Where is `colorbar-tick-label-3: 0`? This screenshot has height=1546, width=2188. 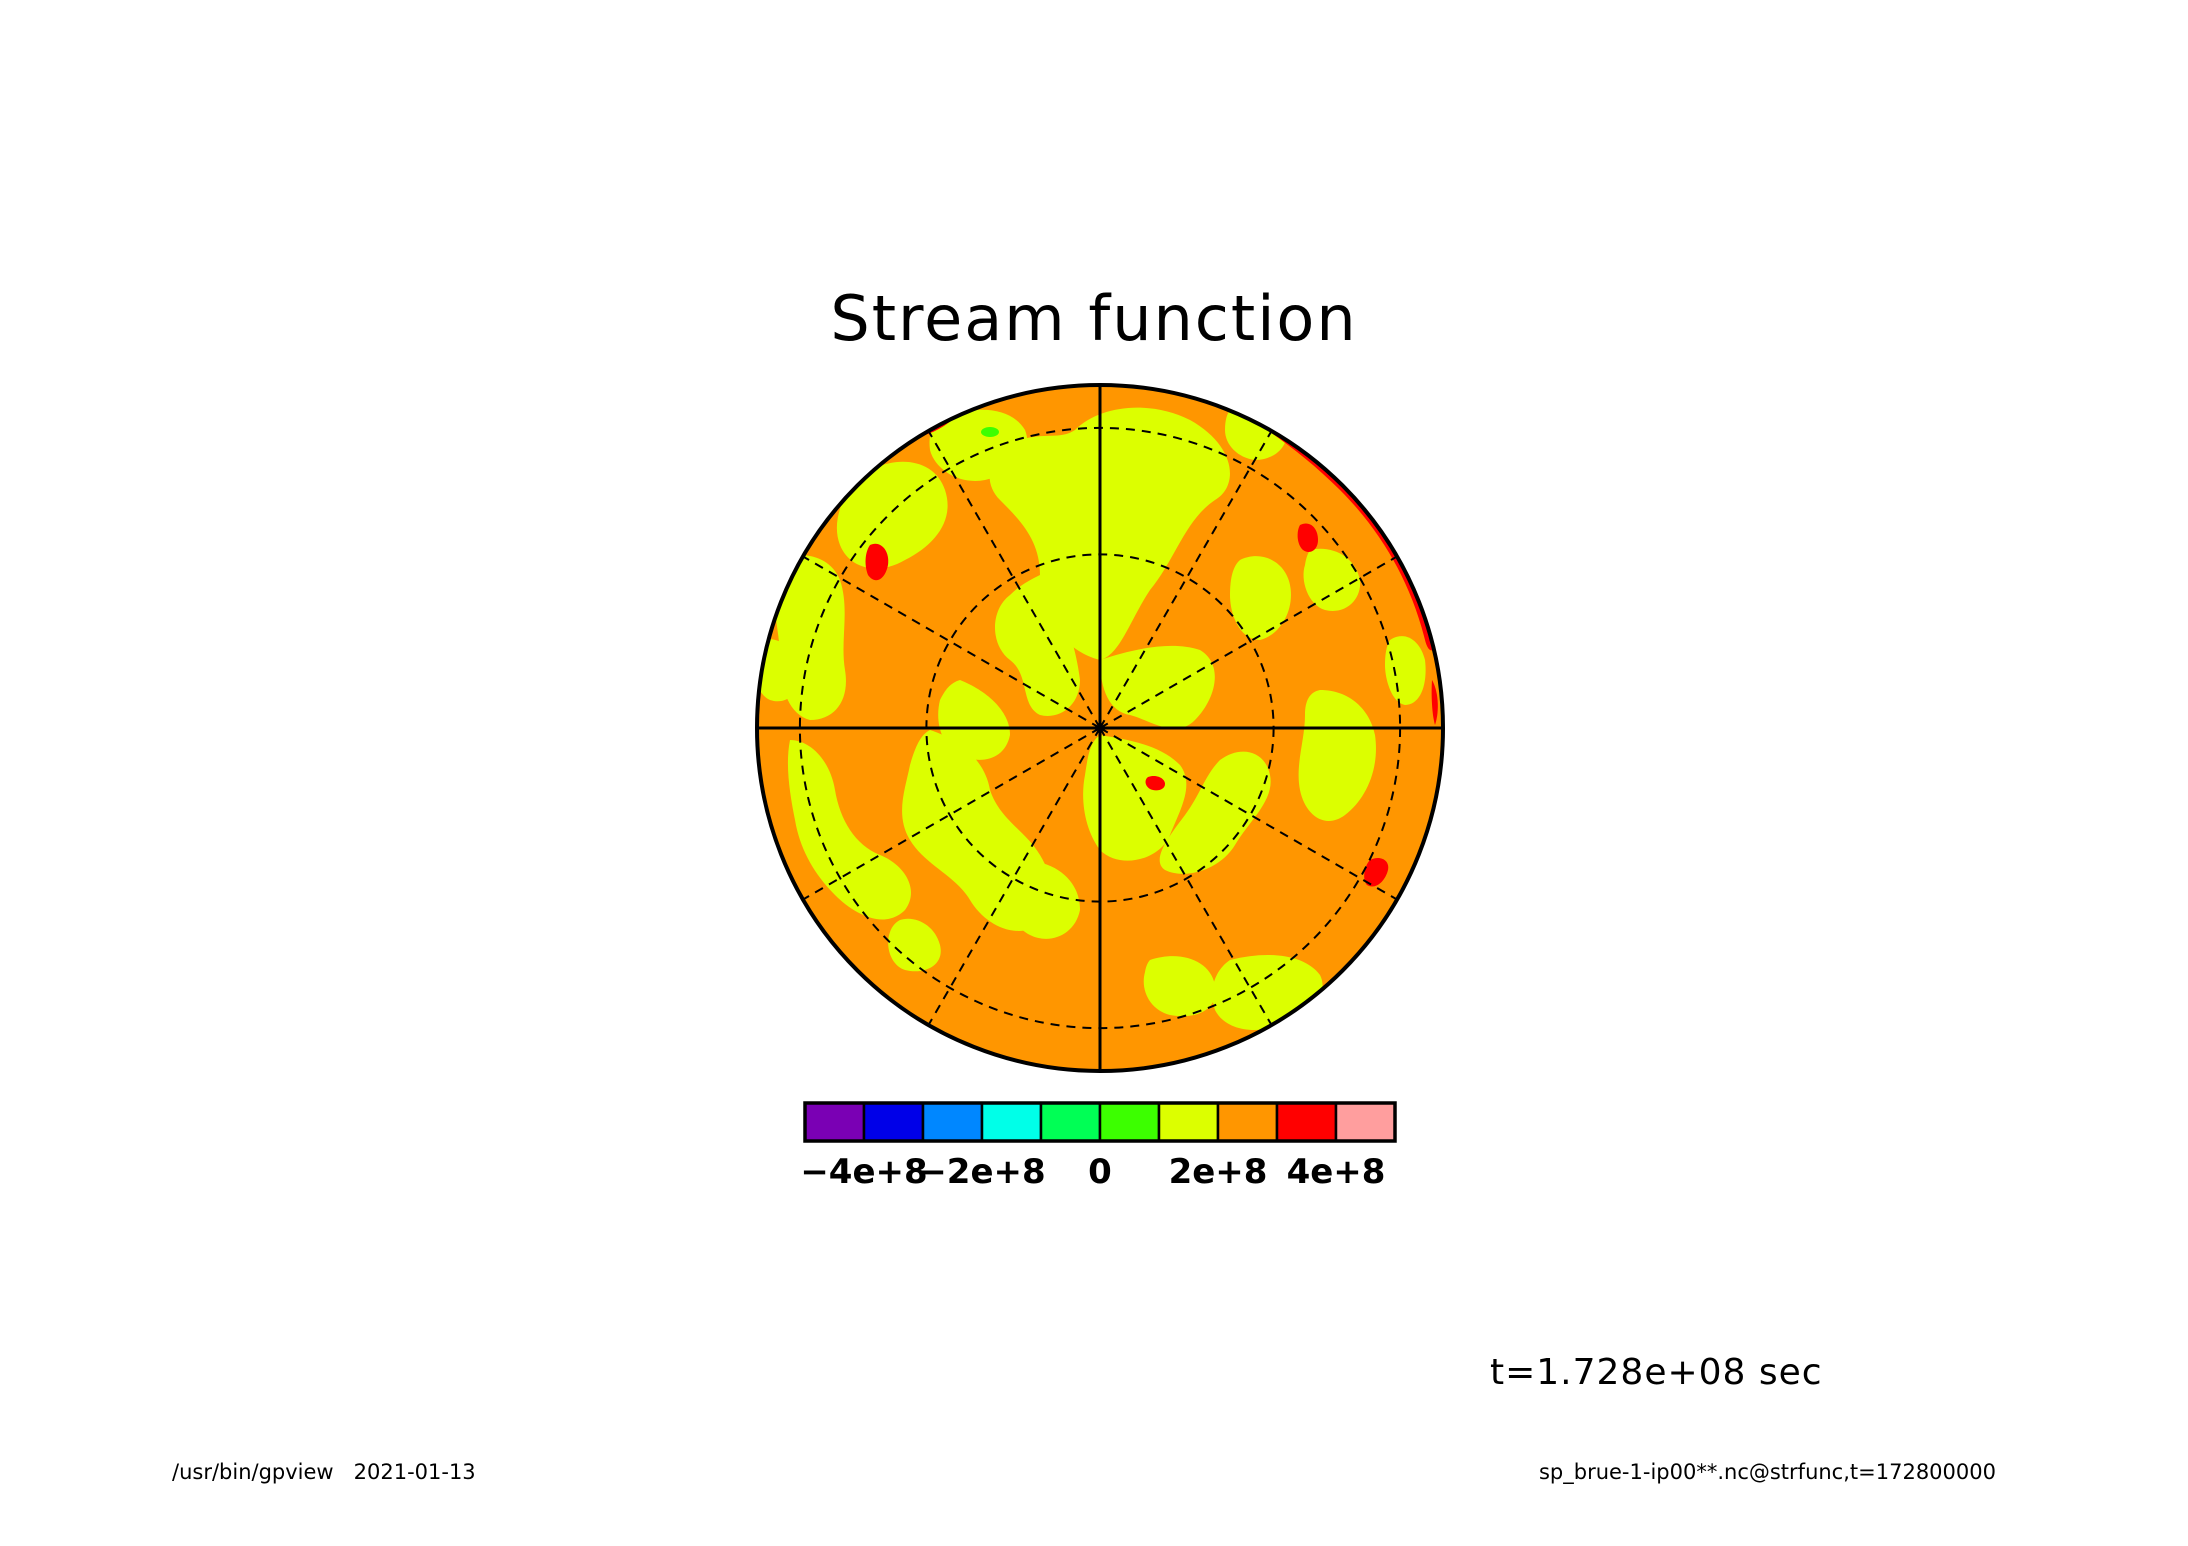 colorbar-tick-label-3: 0 is located at coordinates (1100, 1172).